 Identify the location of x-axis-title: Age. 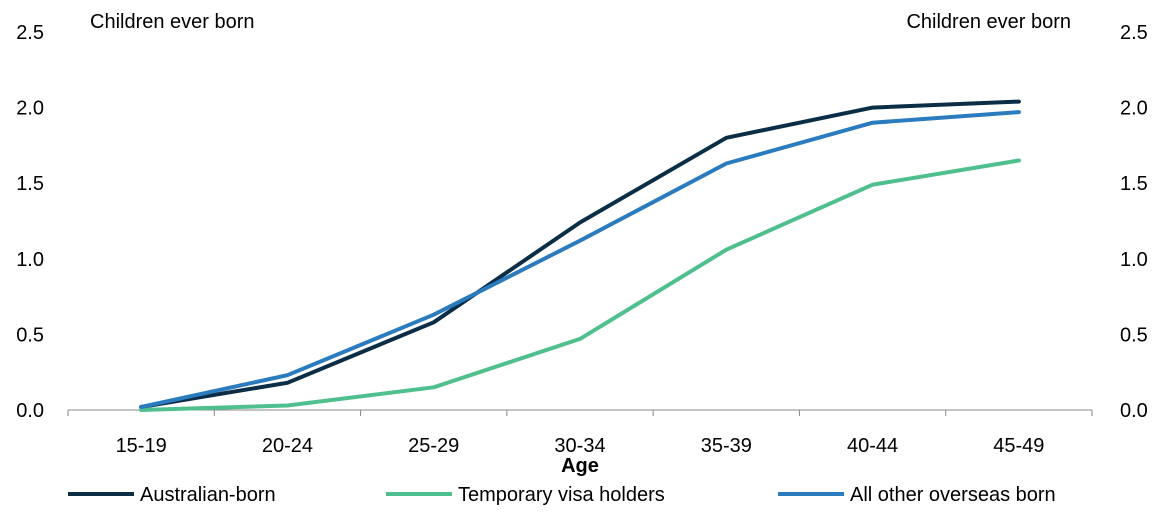
(580, 466).